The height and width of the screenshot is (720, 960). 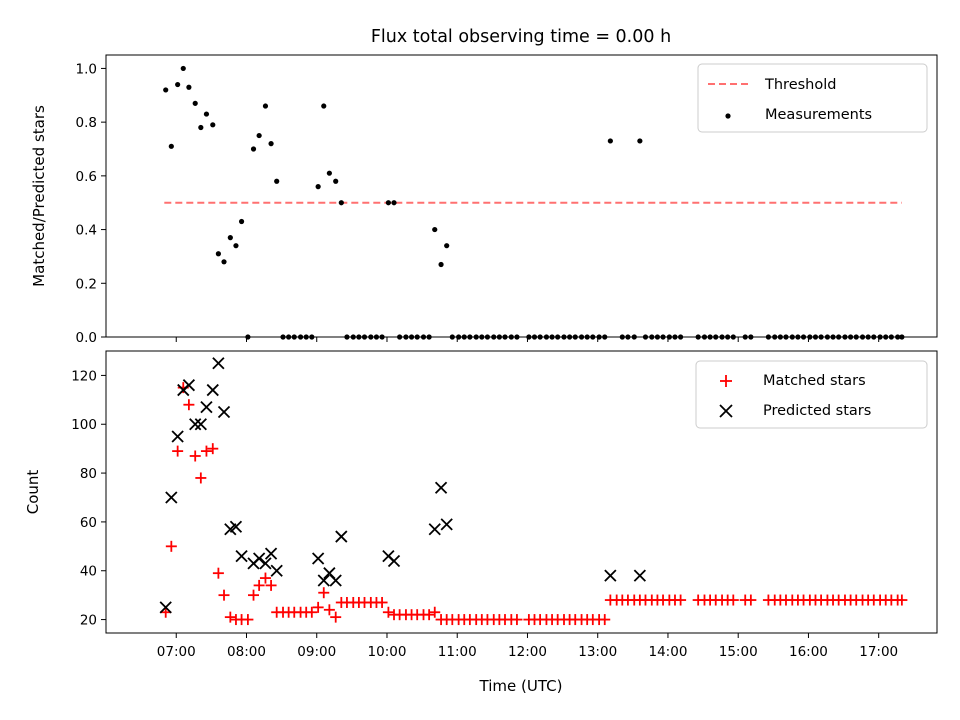 What do you see at coordinates (668, 652) in the screenshot?
I see `x-tick-label: 14:00` at bounding box center [668, 652].